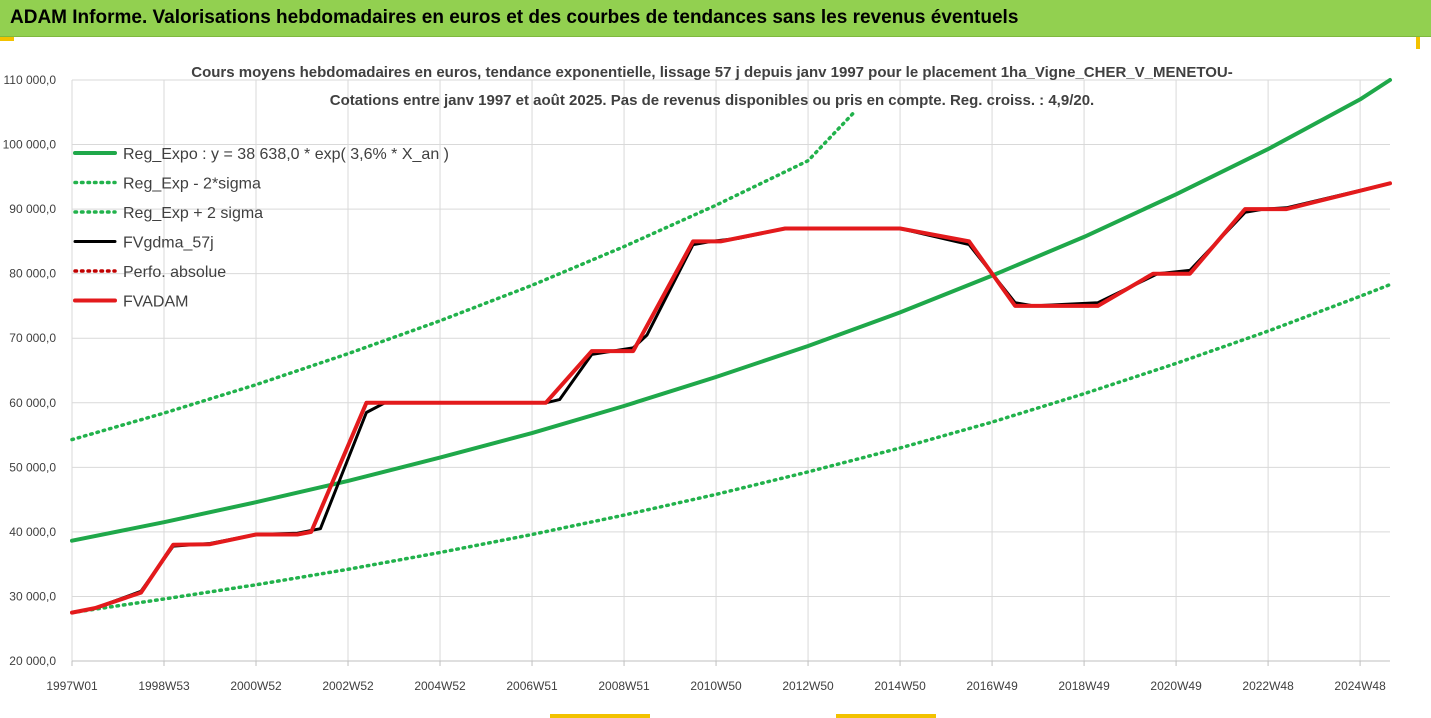 This screenshot has height=718, width=1431. What do you see at coordinates (32, 209) in the screenshot?
I see `y-tick-label: 90 000,0` at bounding box center [32, 209].